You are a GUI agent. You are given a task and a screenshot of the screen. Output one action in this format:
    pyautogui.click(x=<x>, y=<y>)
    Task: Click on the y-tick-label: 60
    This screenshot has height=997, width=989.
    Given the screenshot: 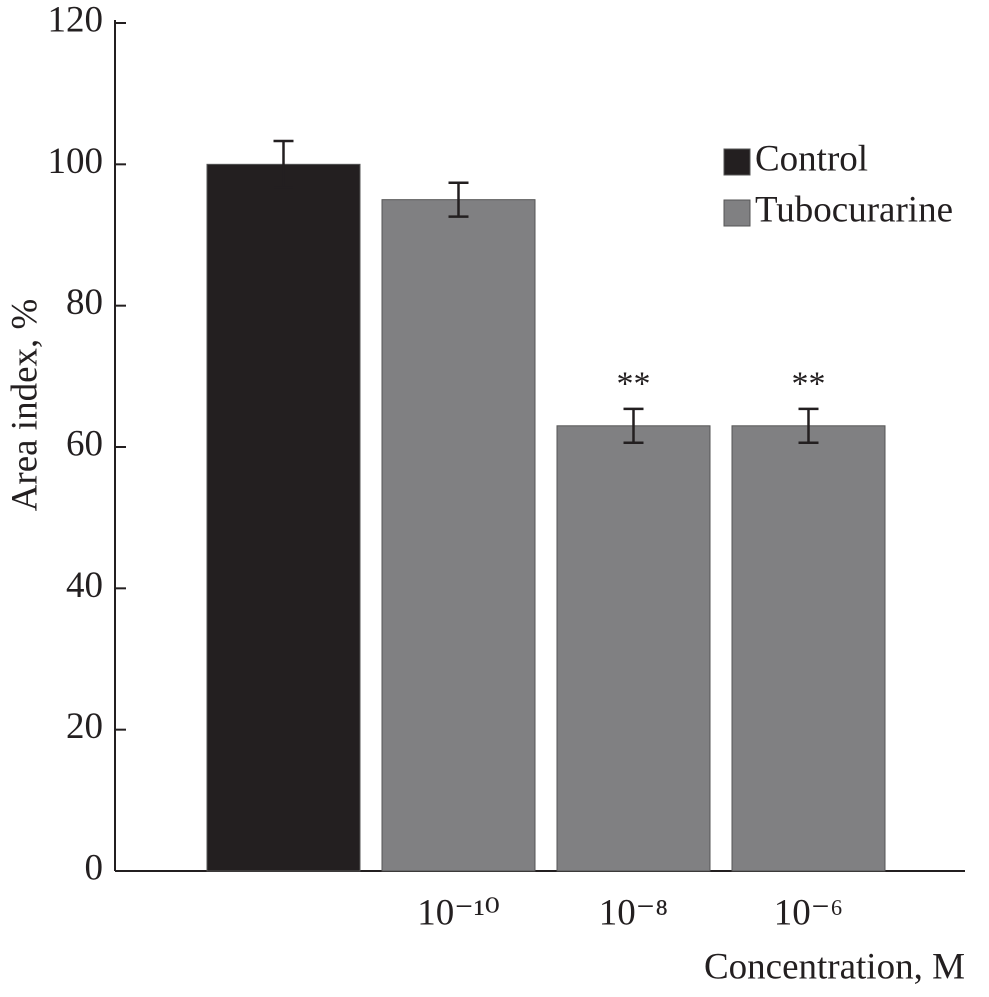 What is the action you would take?
    pyautogui.click(x=84, y=443)
    